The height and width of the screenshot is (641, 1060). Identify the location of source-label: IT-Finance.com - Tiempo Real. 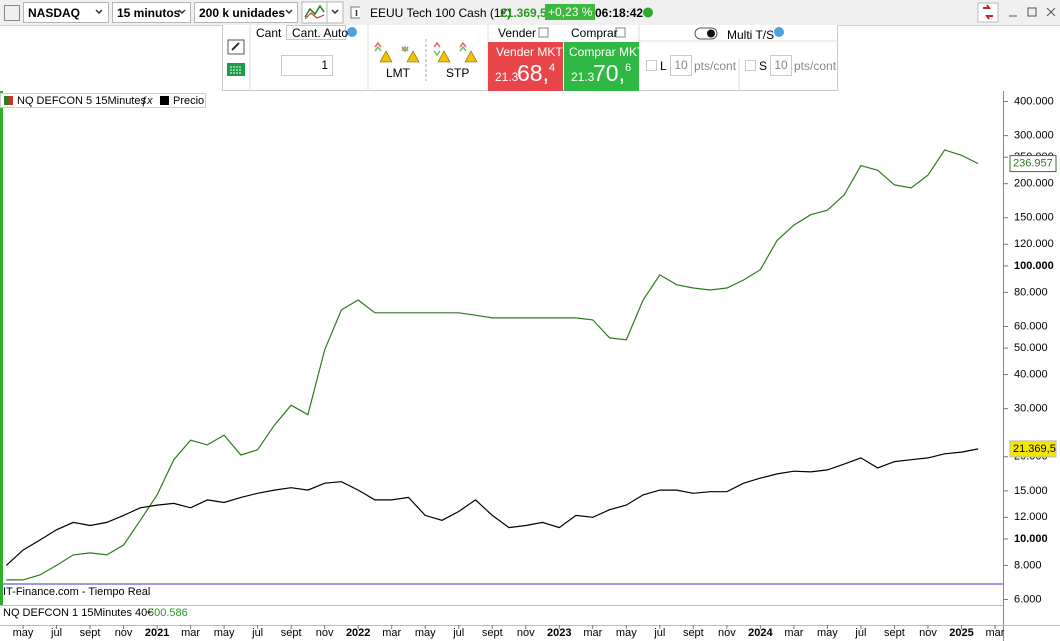
(76, 592).